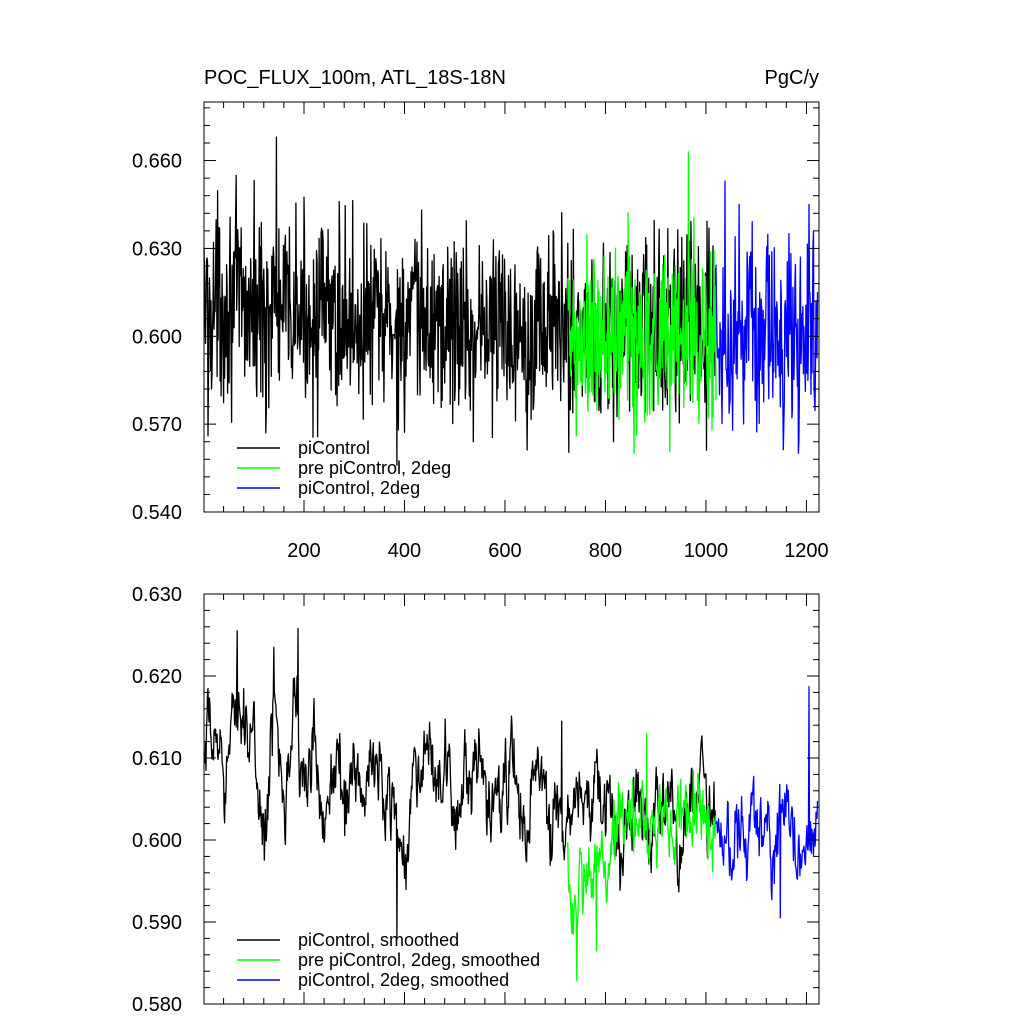  Describe the element at coordinates (767, 317) in the screenshot. I see `series-line-picontrol-2deg` at that location.